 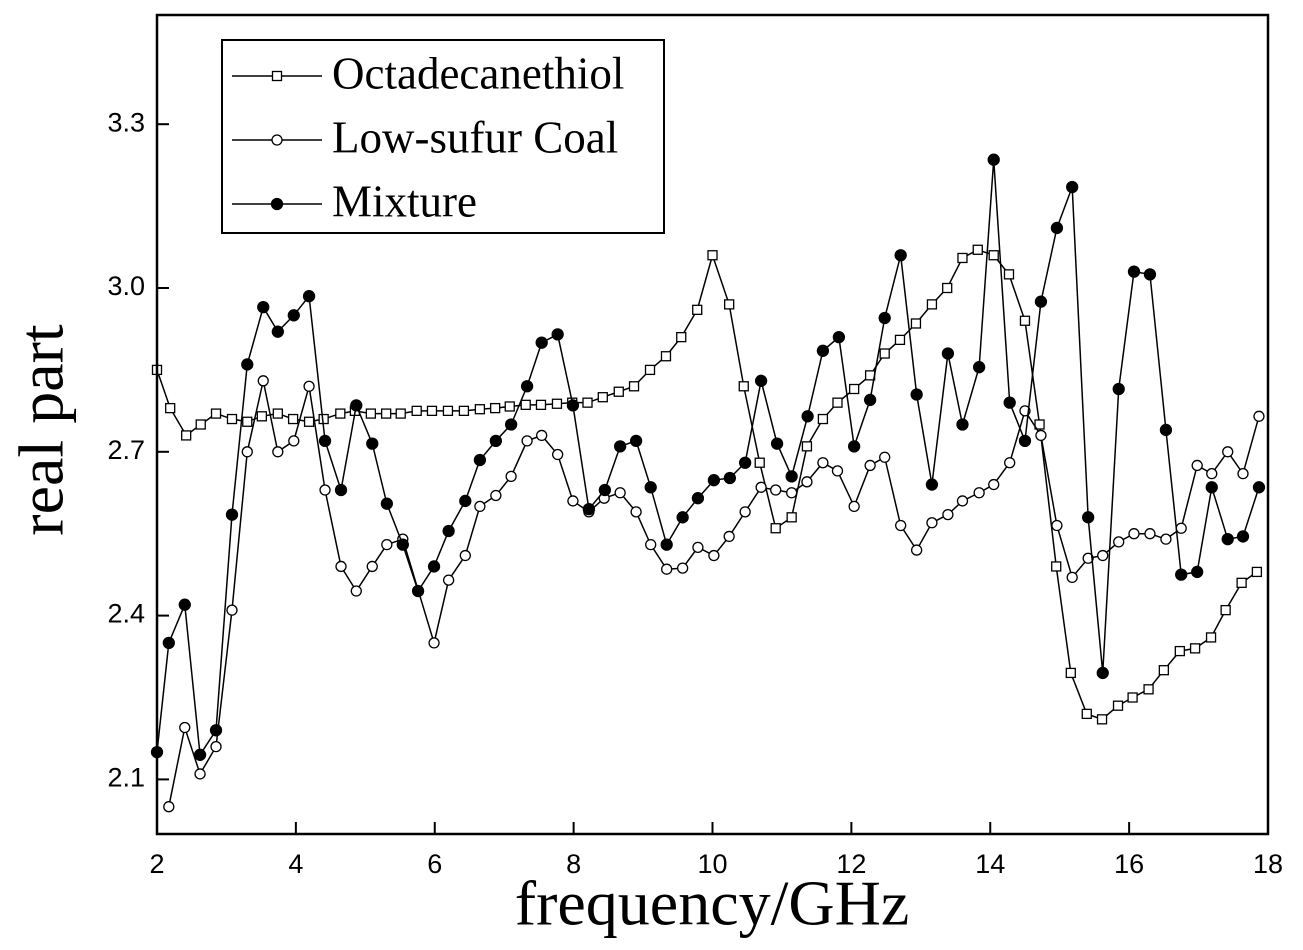 What do you see at coordinates (126, 450) in the screenshot?
I see `y-tick-label: 2.7` at bounding box center [126, 450].